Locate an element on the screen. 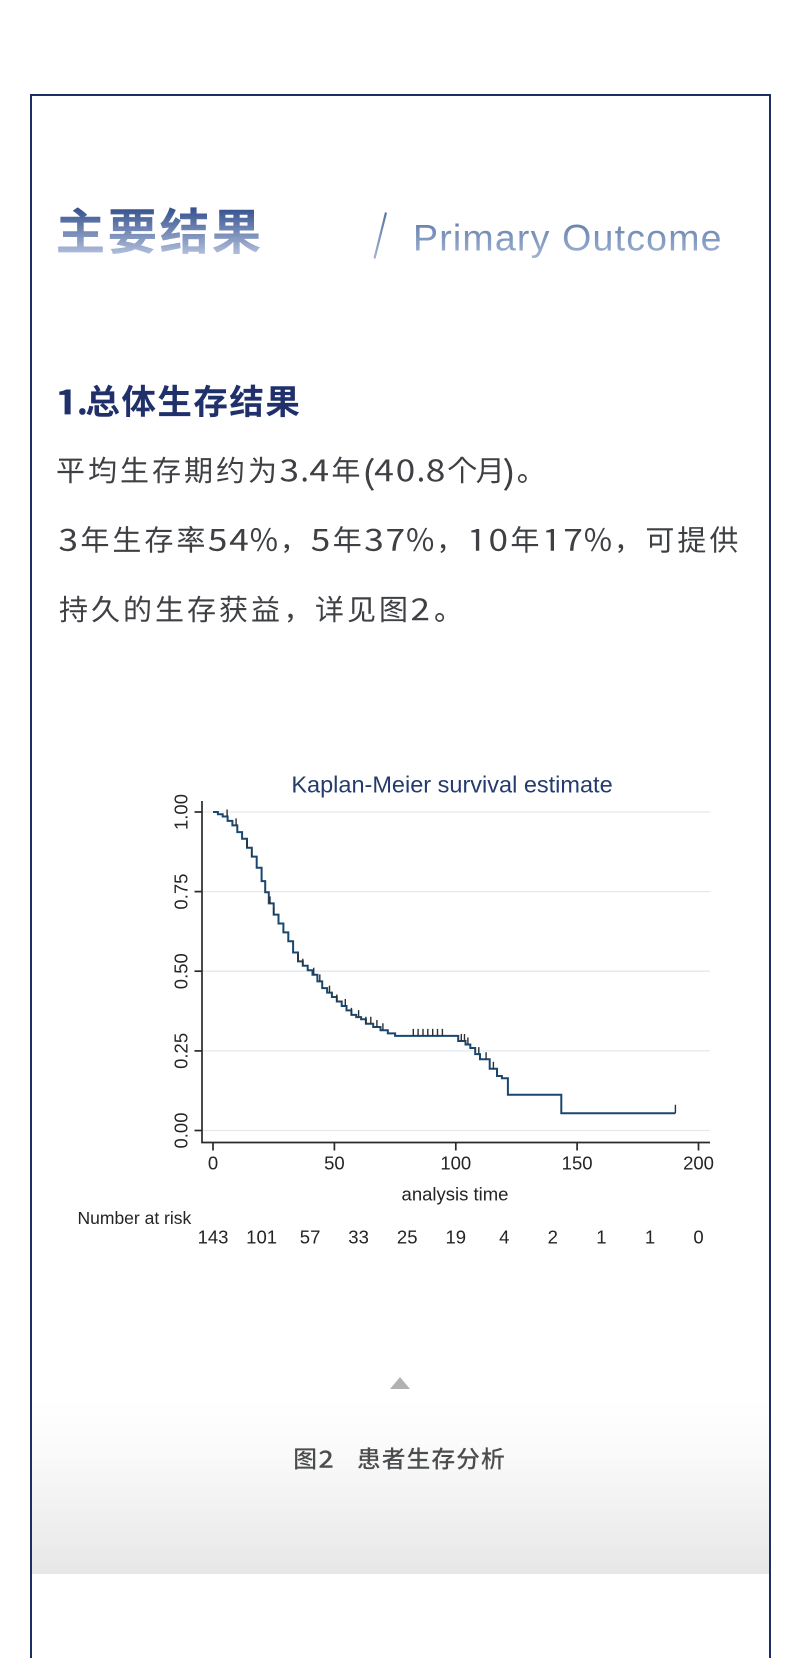 This screenshot has height=1658, width=800. svg-text: Kaplan-Meier survival estimate is located at coordinates (451, 785).